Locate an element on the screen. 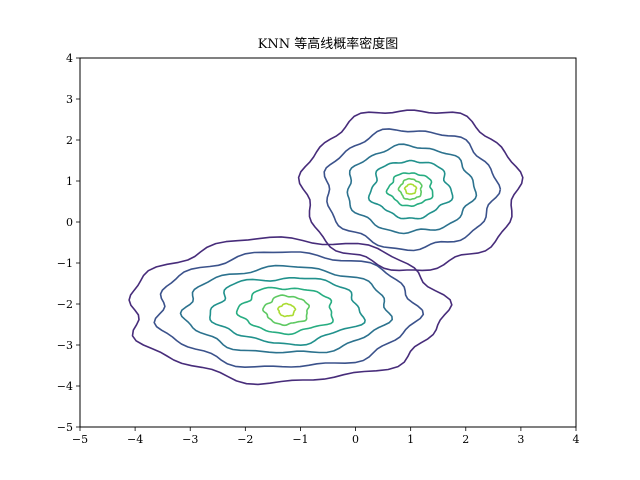 This screenshot has height=480, width=640. y-tick-label: 4 is located at coordinates (69, 58).